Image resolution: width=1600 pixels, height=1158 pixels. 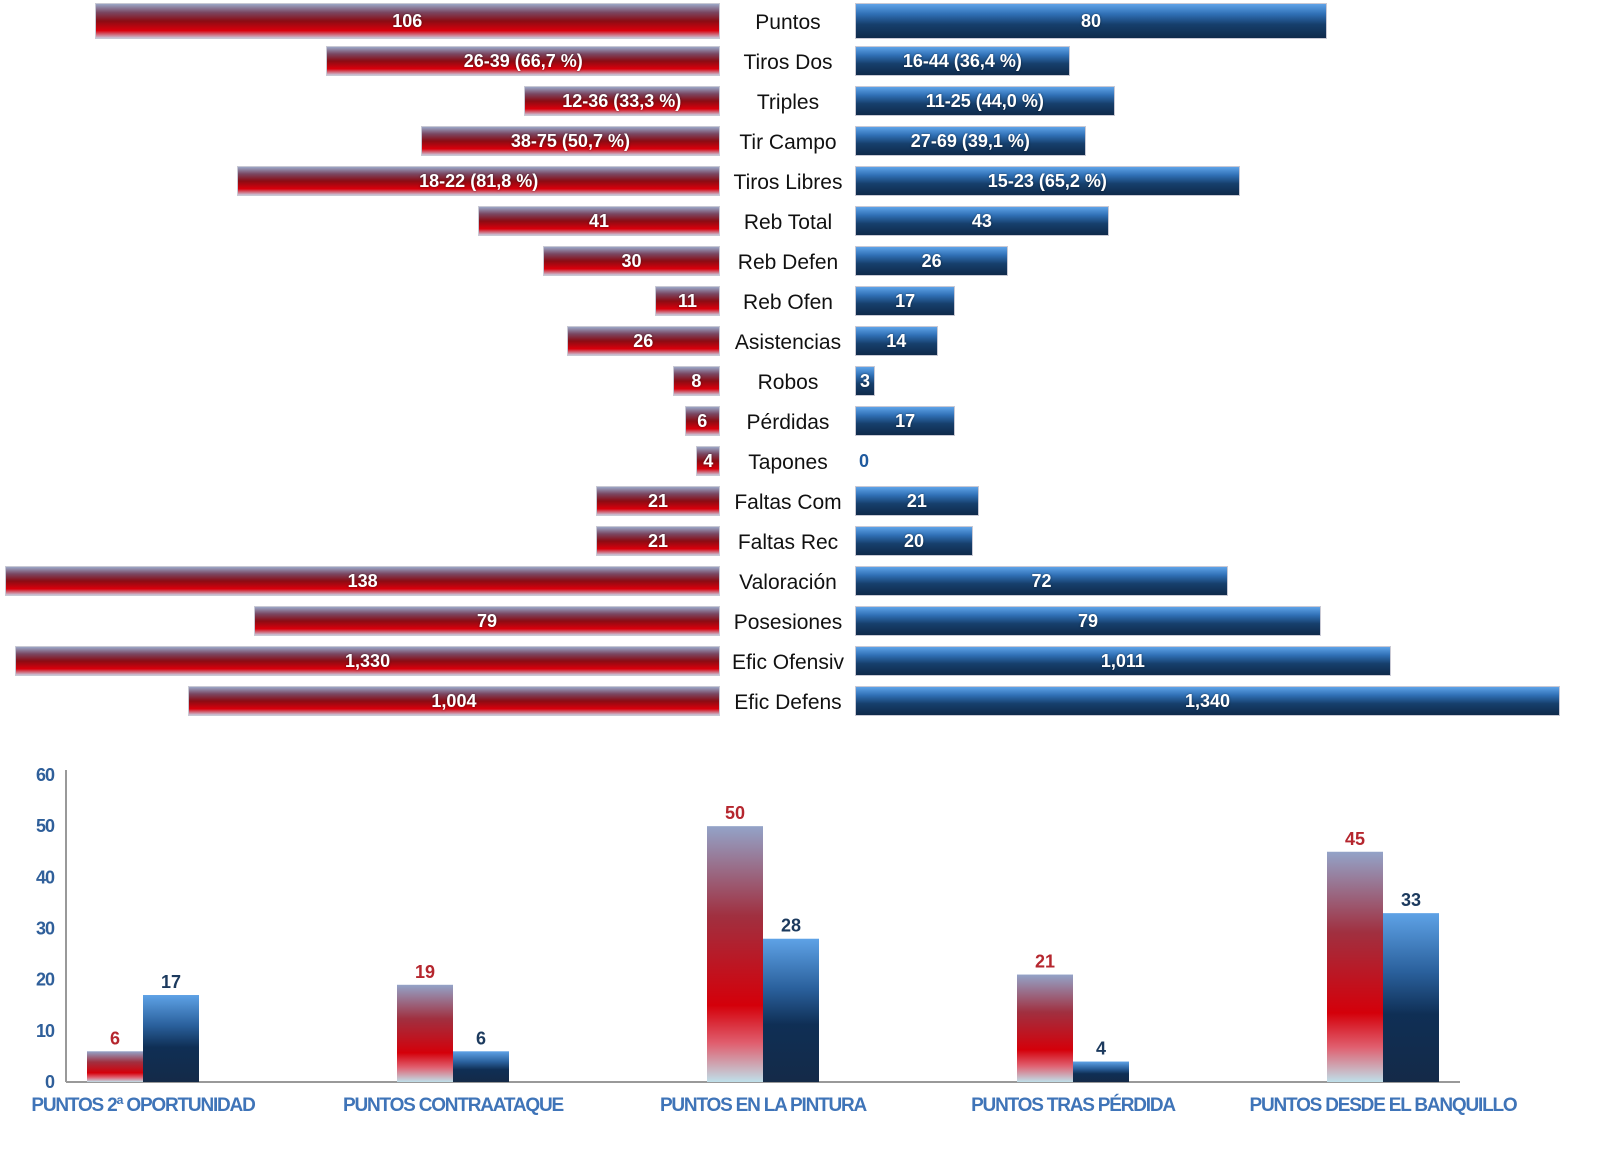 I want to click on chart-row: 21 Faltas Rec 20, so click(x=800, y=541).